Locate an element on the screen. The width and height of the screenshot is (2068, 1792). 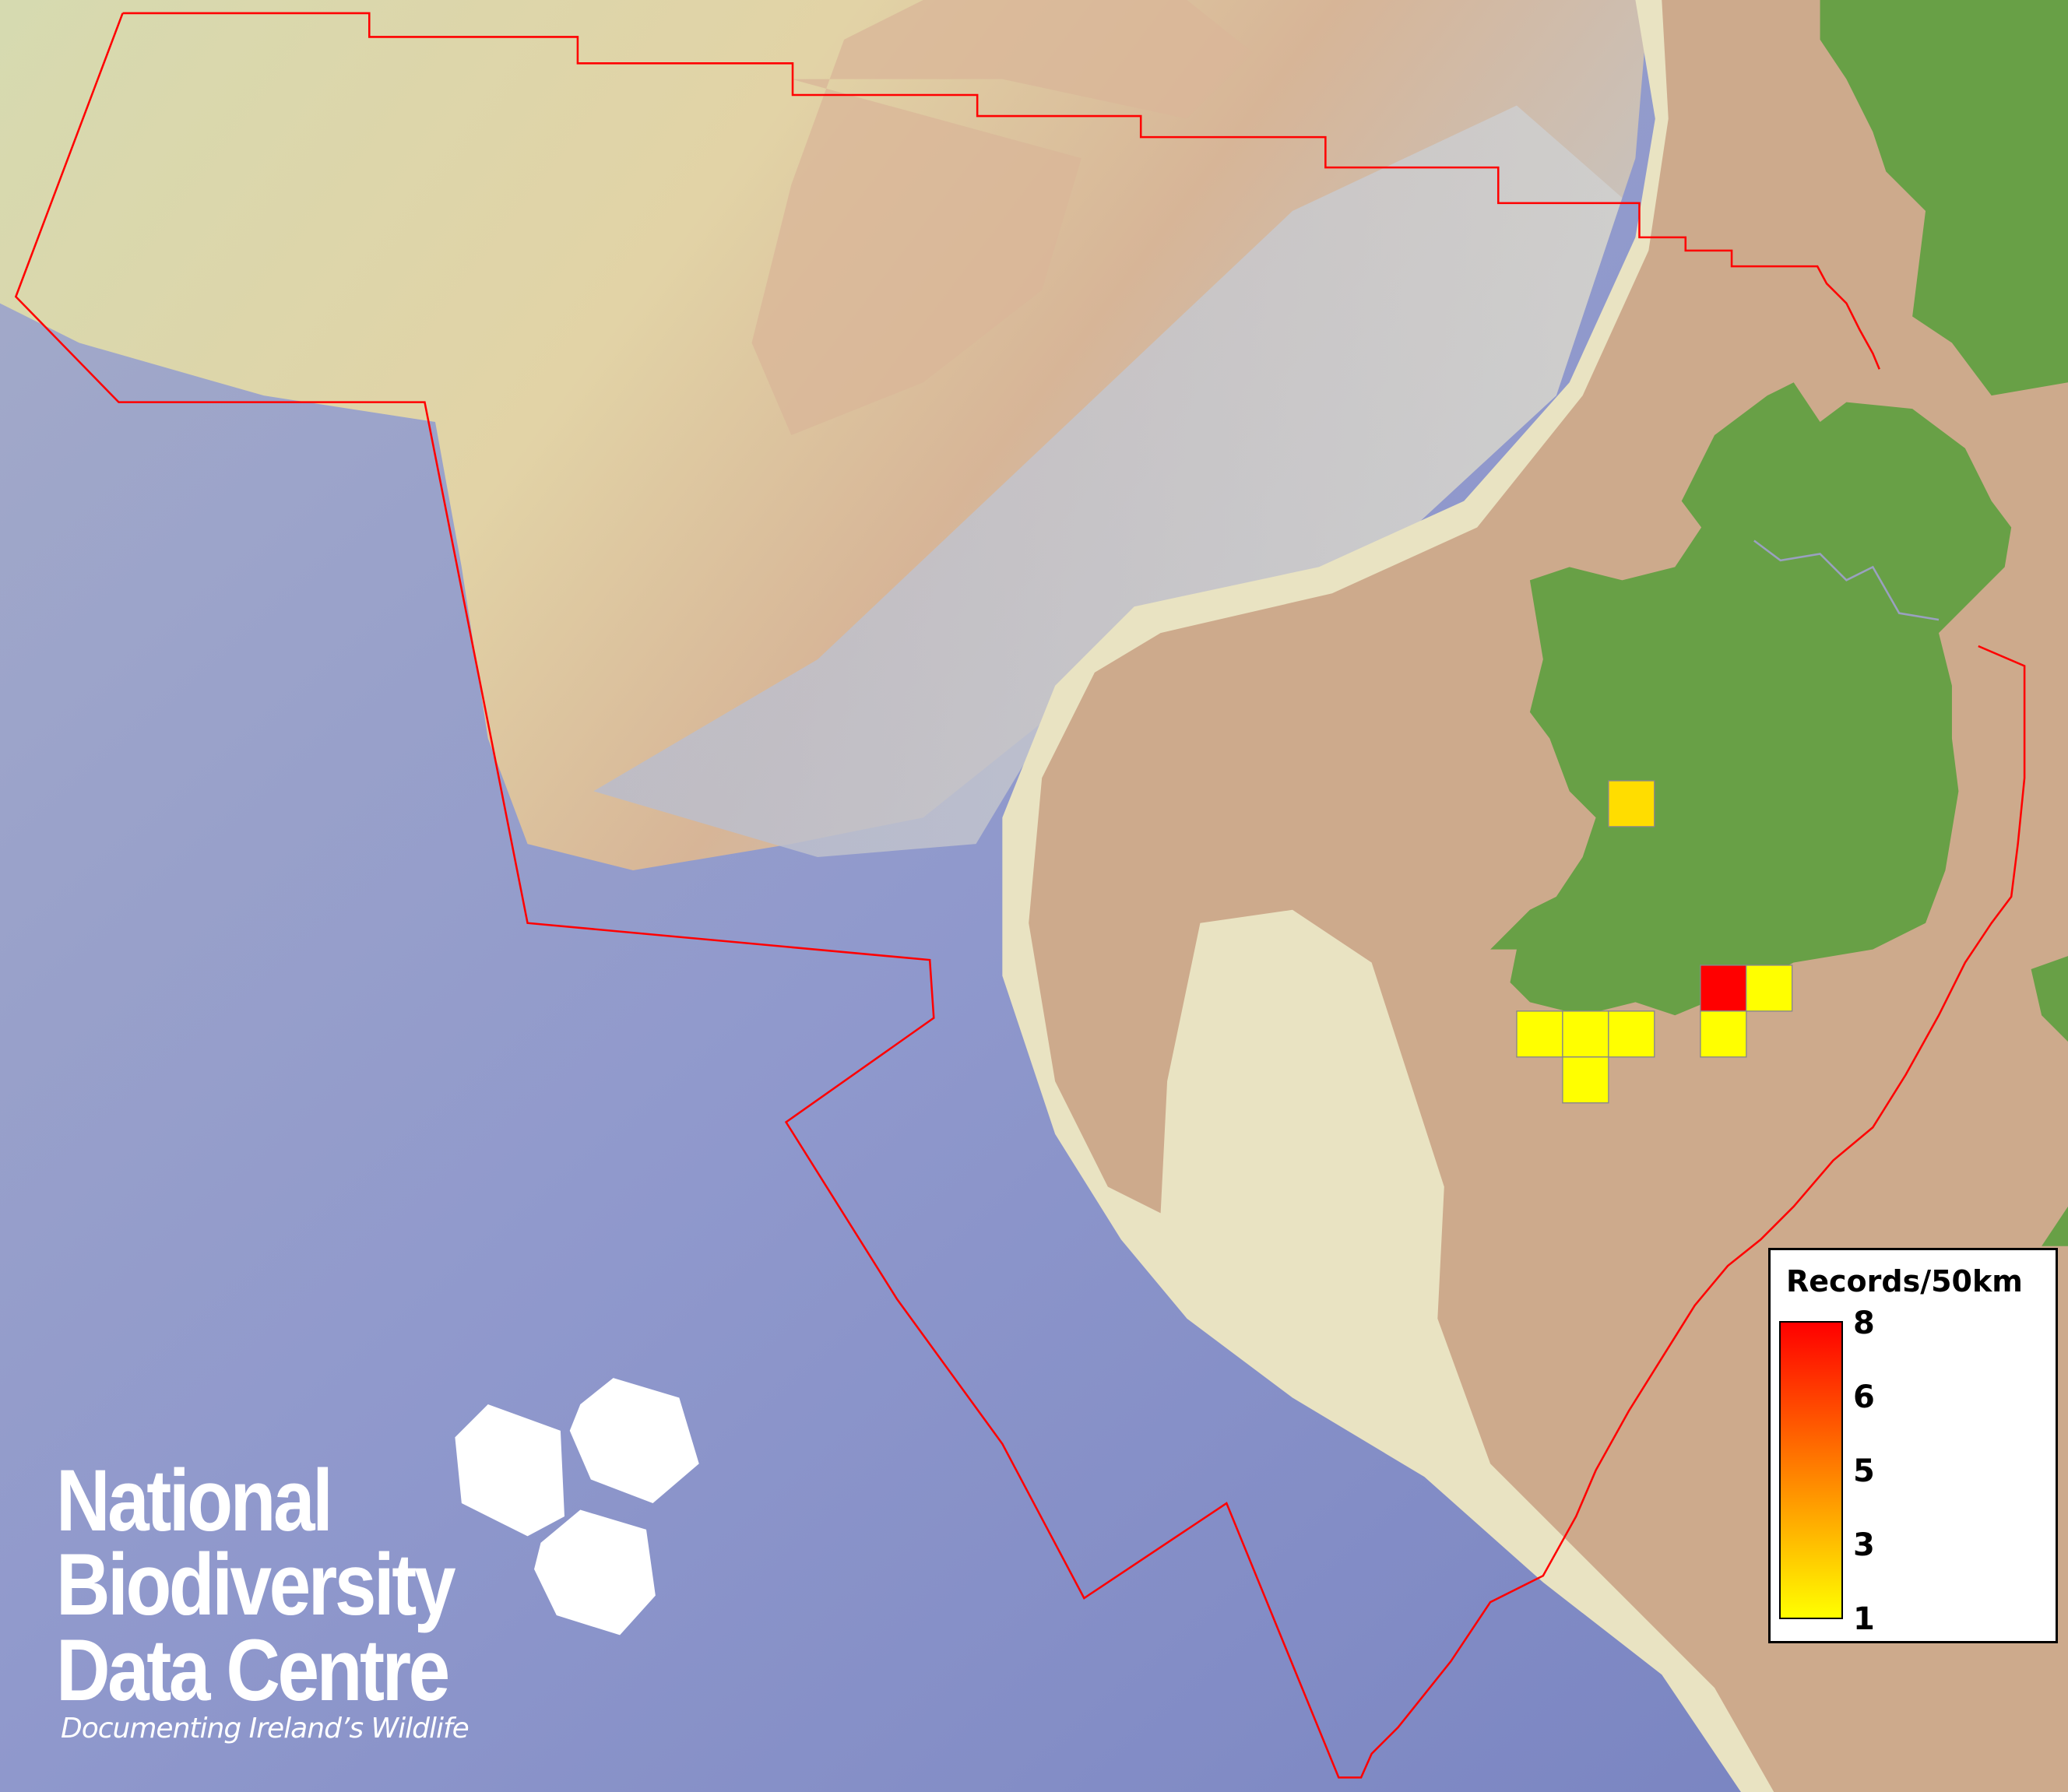
logo-emblem is located at coordinates (577, 1507).